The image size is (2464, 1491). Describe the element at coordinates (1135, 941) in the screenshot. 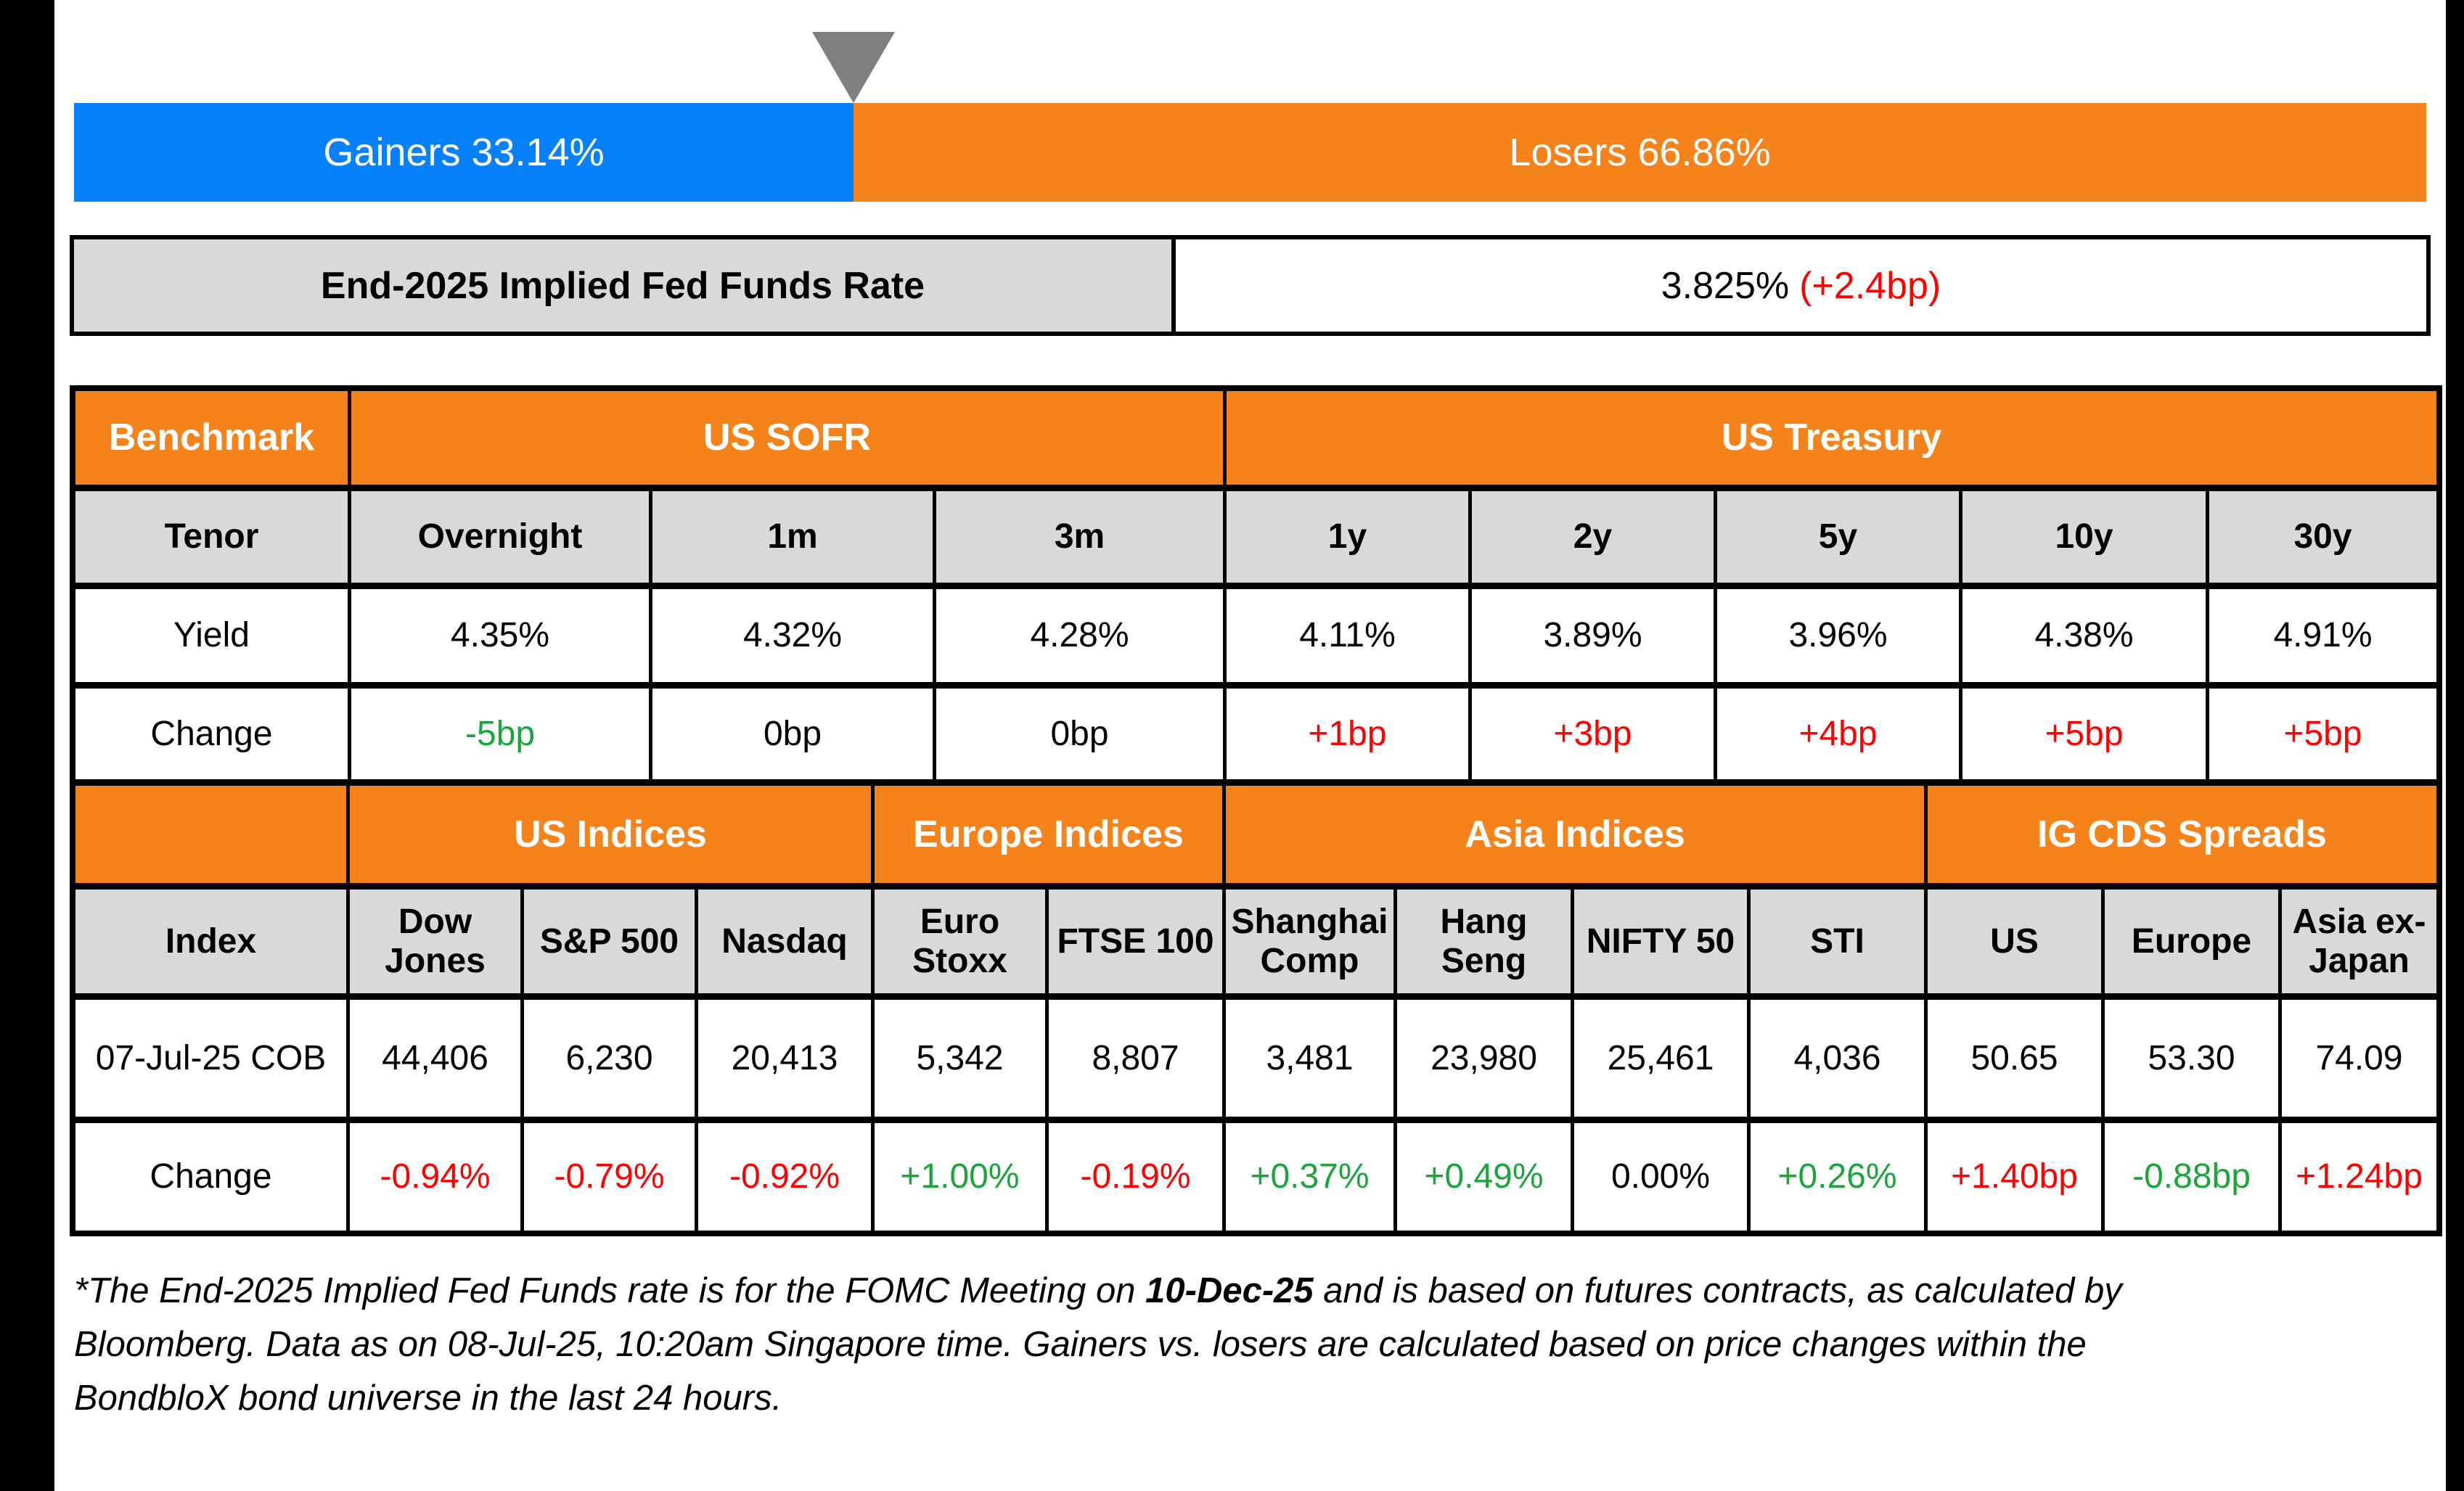

I see `index-header: FTSE 100` at that location.